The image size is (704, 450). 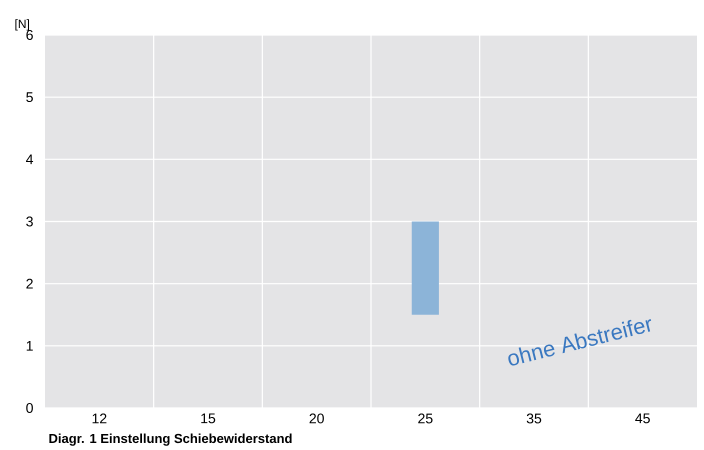 What do you see at coordinates (29, 35) in the screenshot?
I see `y-tick-label: 6` at bounding box center [29, 35].